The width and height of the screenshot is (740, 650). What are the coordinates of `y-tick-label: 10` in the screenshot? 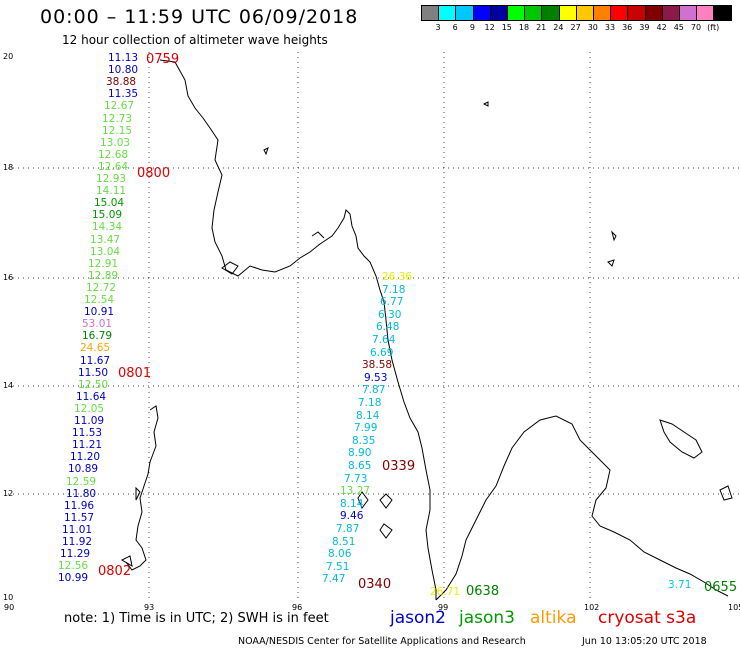 It's located at (8, 597).